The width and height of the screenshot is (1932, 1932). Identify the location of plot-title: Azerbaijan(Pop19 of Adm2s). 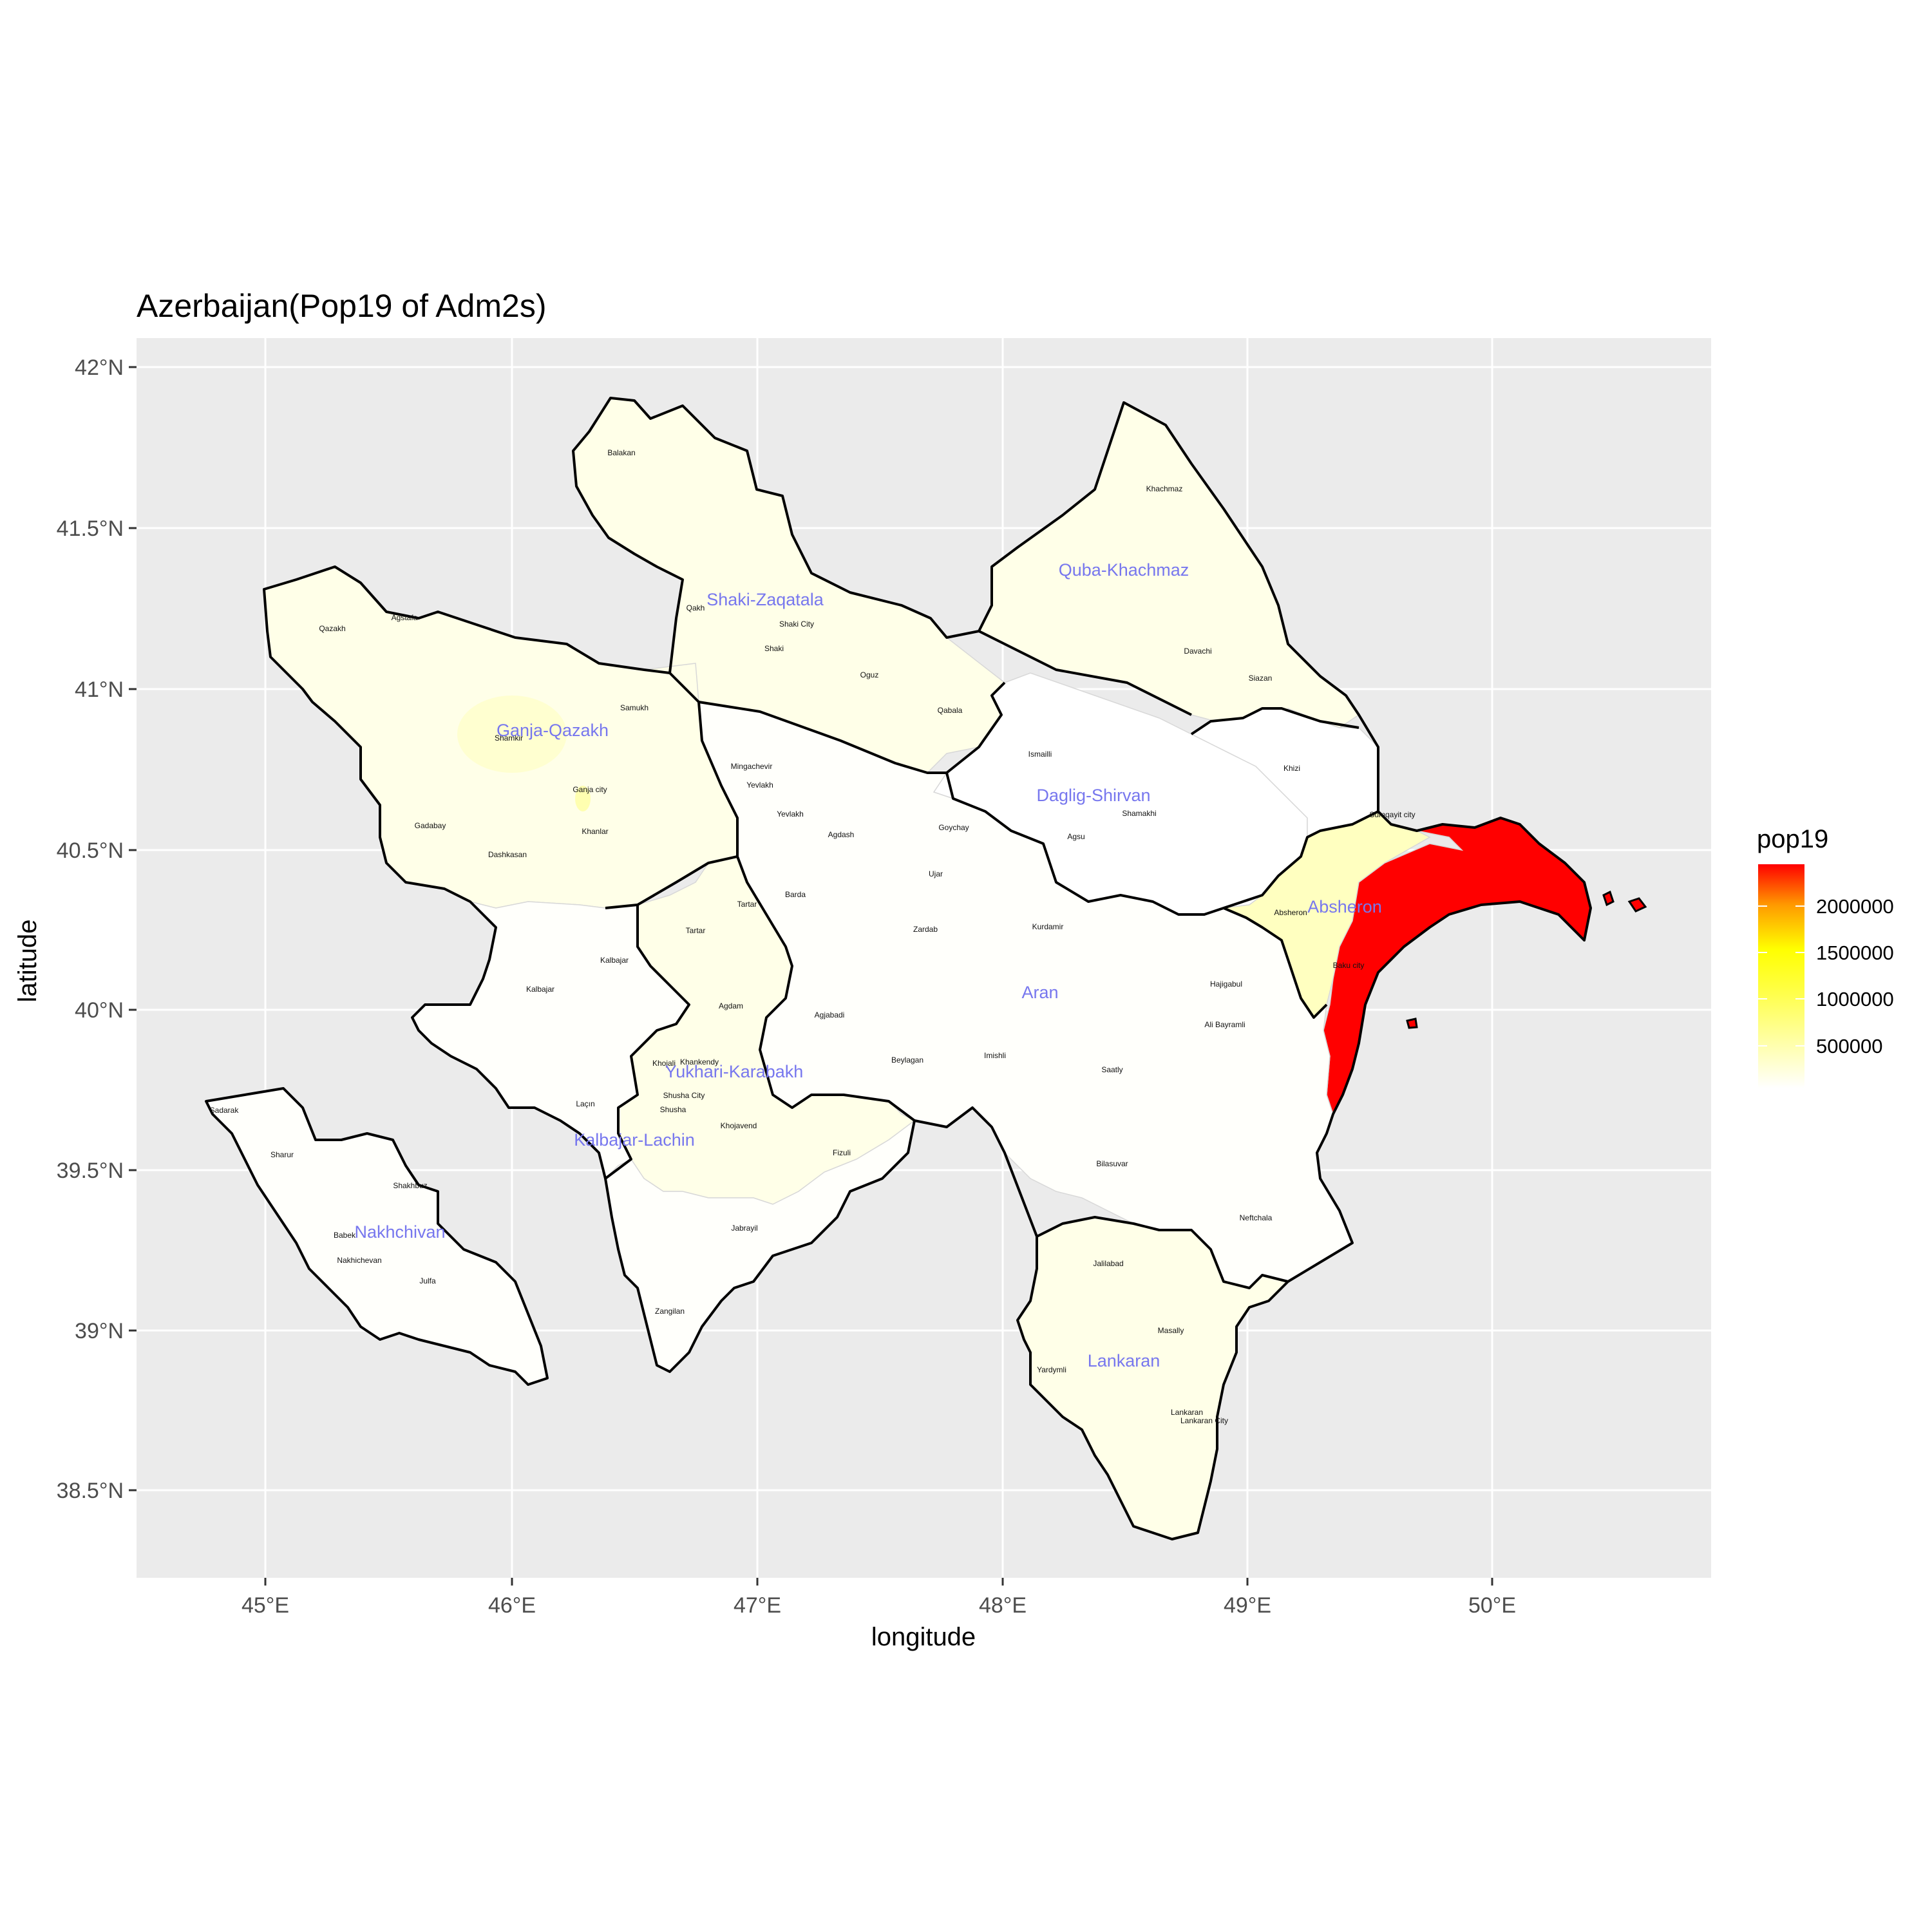
(341, 306).